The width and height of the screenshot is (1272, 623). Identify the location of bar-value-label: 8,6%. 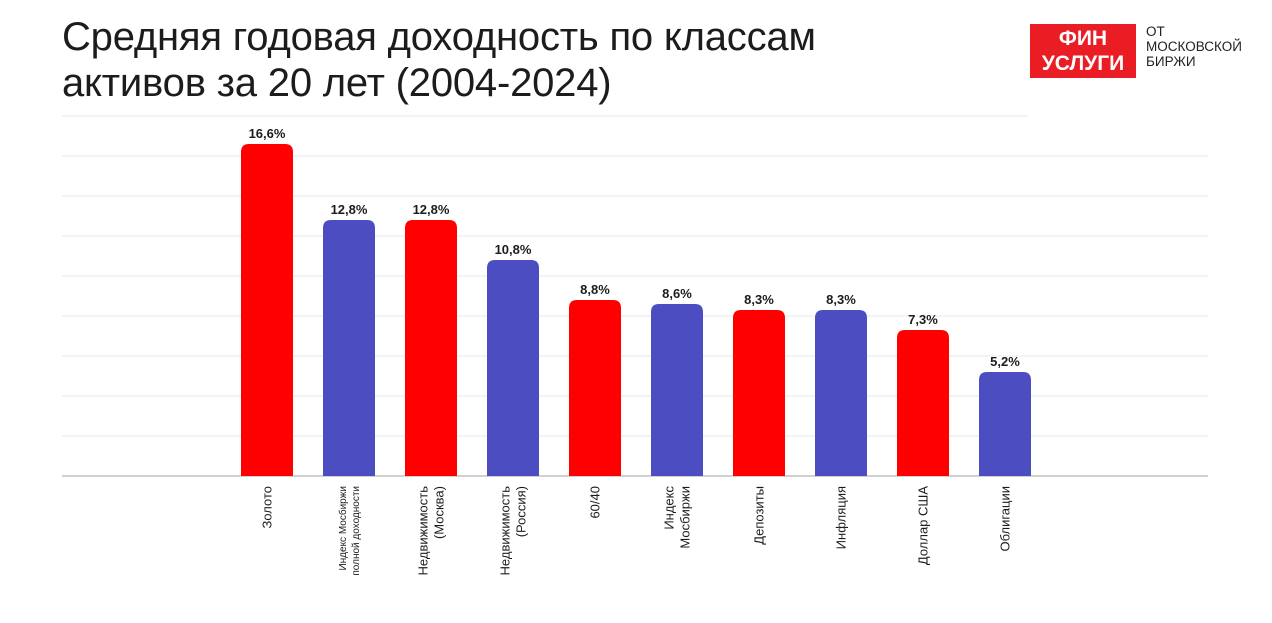
(677, 293).